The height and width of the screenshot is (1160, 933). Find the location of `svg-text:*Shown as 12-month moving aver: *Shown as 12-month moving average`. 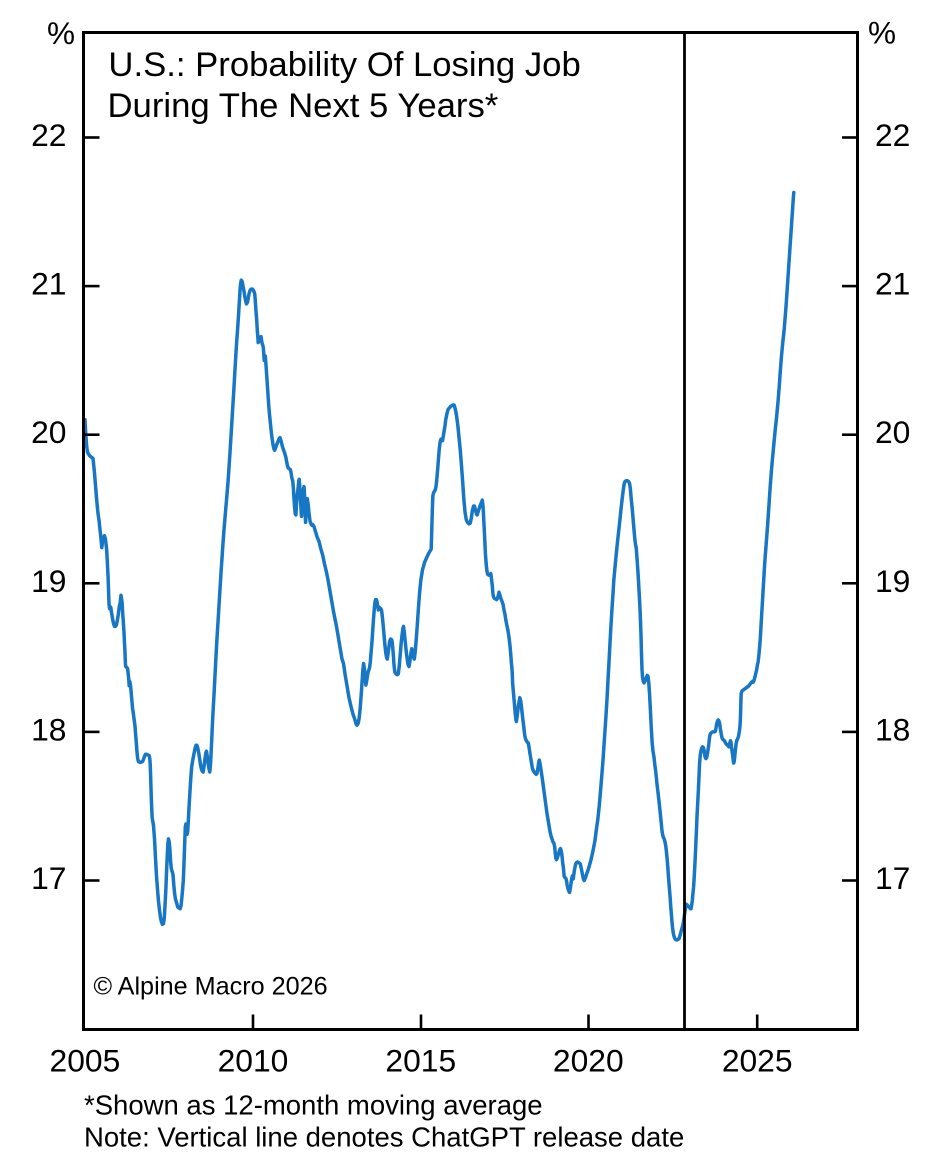

svg-text:*Shown as 12-month moving aver: *Shown as 12-month moving average is located at coordinates (313, 1105).